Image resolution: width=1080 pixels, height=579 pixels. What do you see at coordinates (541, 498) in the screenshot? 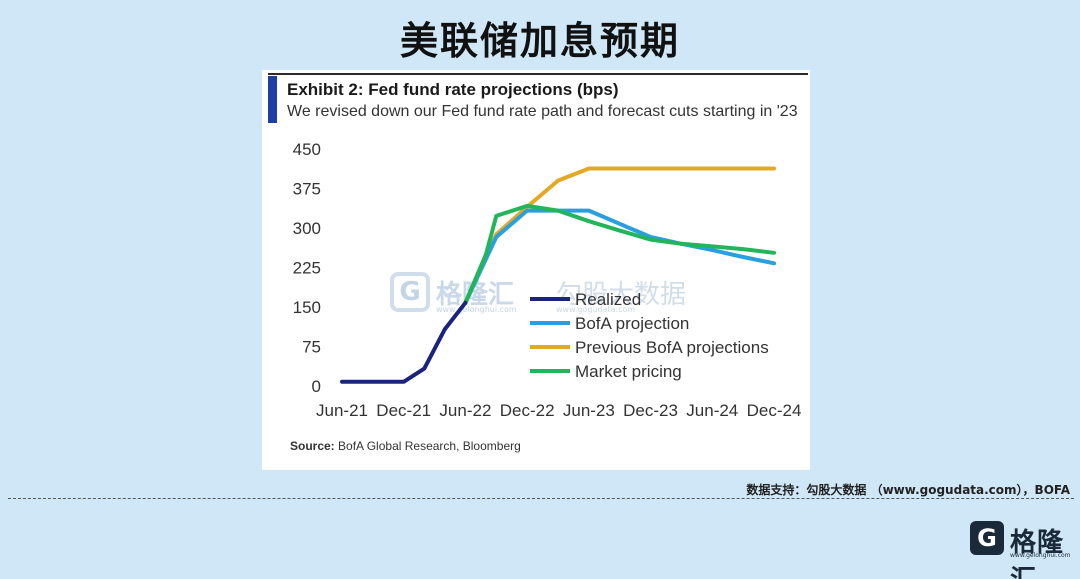
I see `divider` at bounding box center [541, 498].